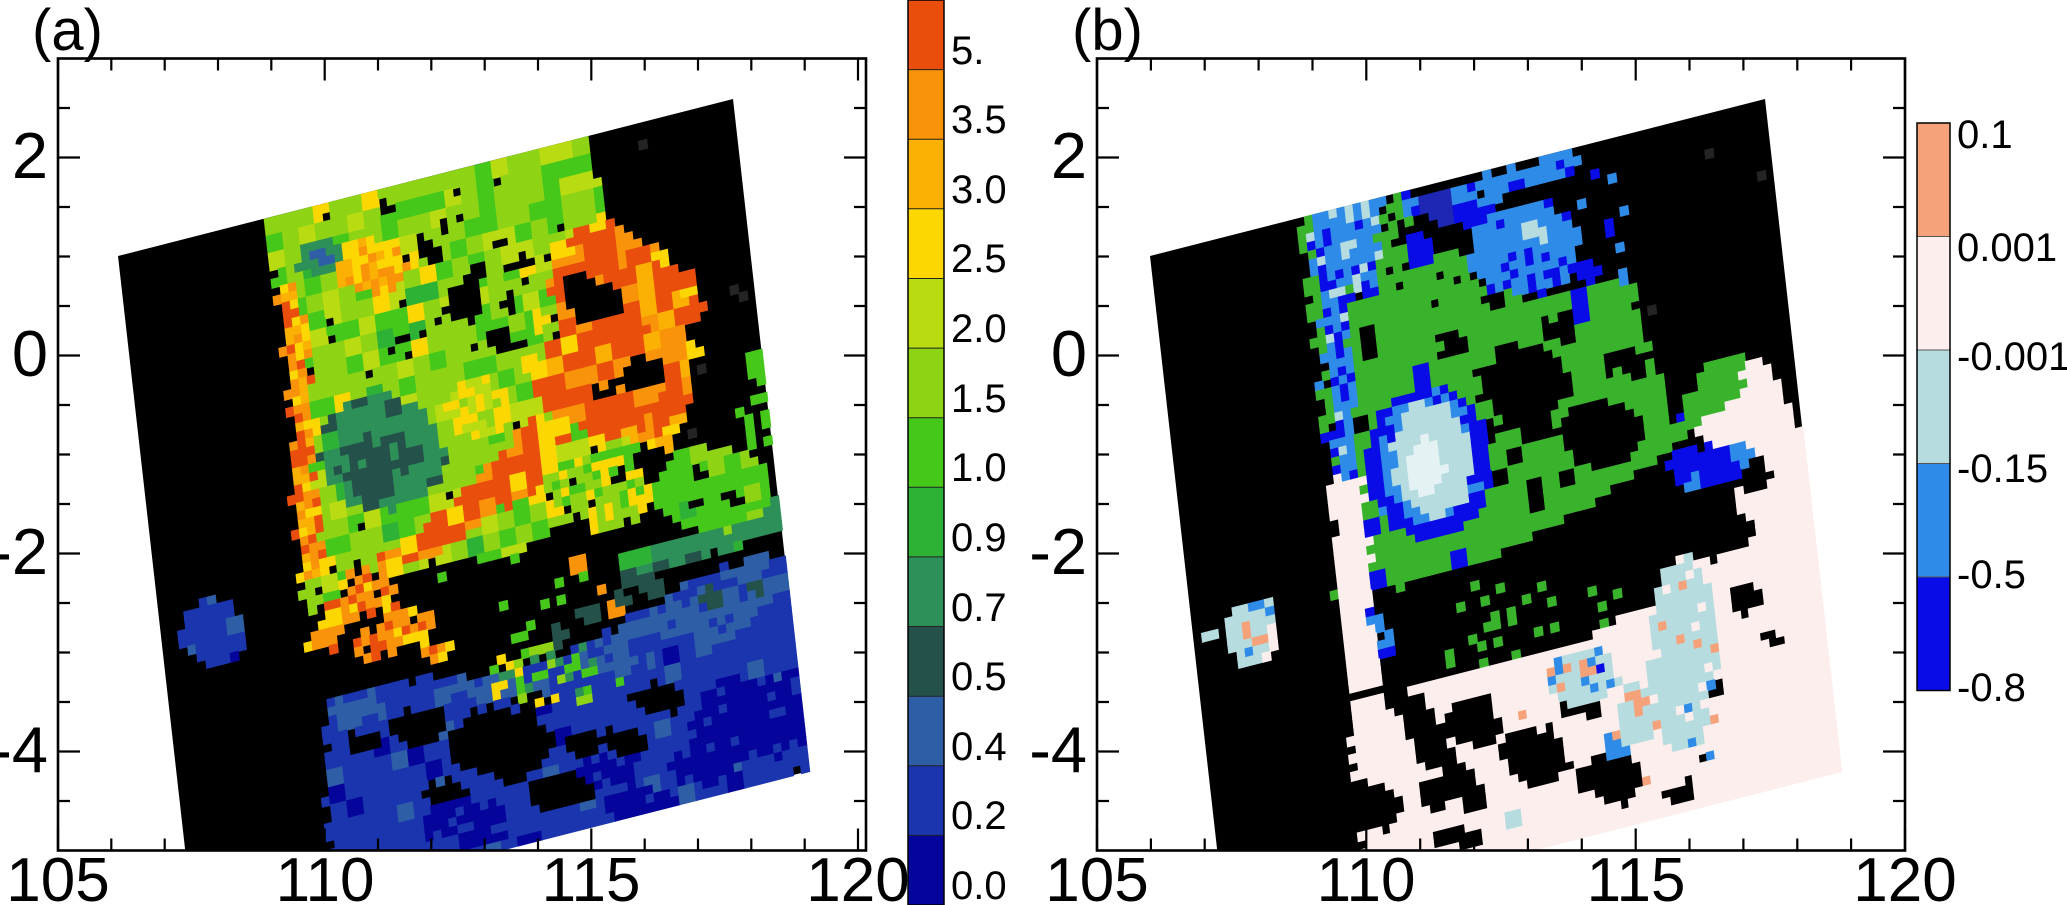  What do you see at coordinates (979, 468) in the screenshot?
I see `svg-text: 1.0` at bounding box center [979, 468].